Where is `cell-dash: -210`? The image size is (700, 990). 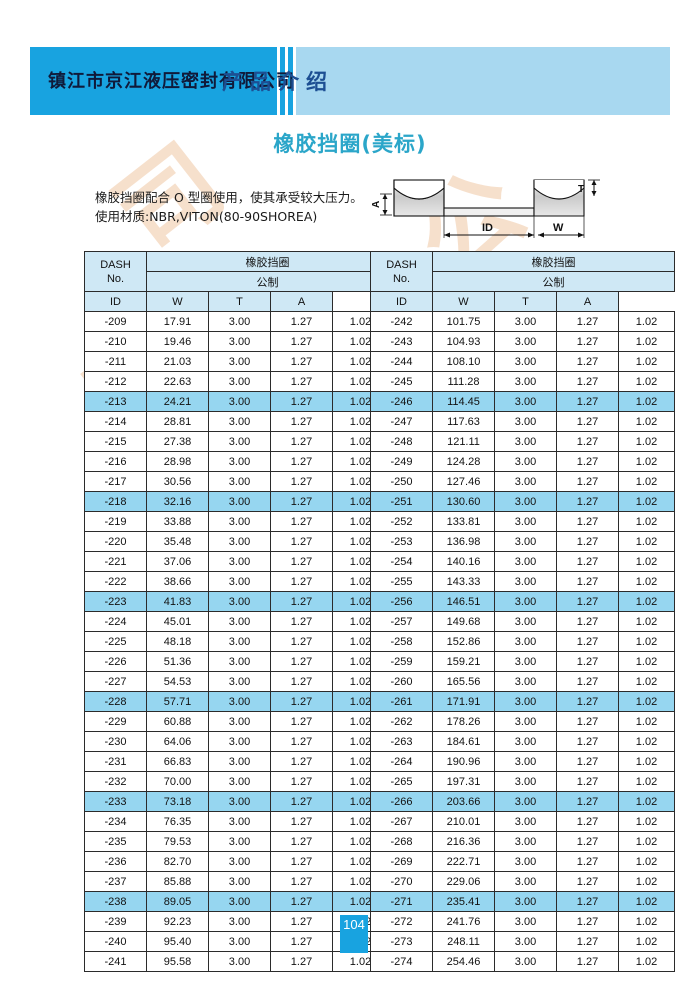
cell-dash: -210 is located at coordinates (115, 341).